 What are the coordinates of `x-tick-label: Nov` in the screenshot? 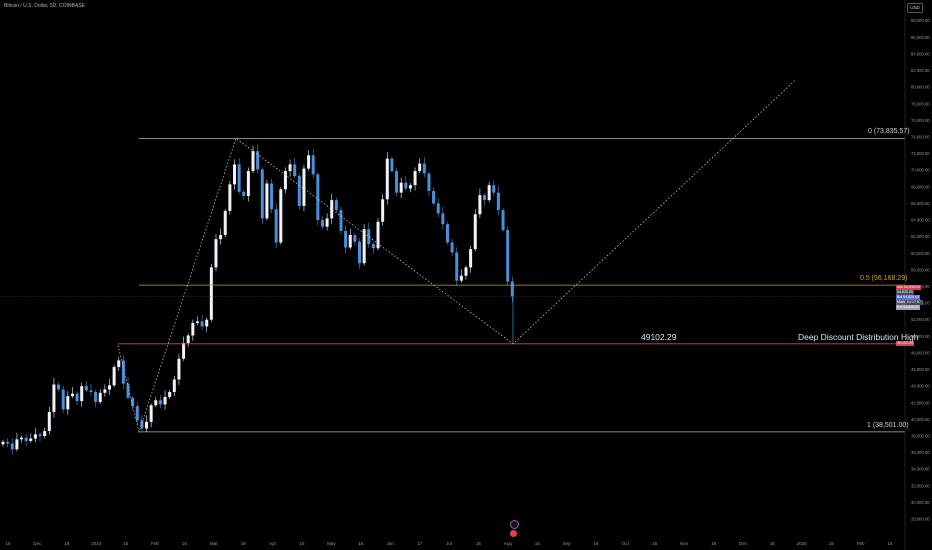 It's located at (684, 543).